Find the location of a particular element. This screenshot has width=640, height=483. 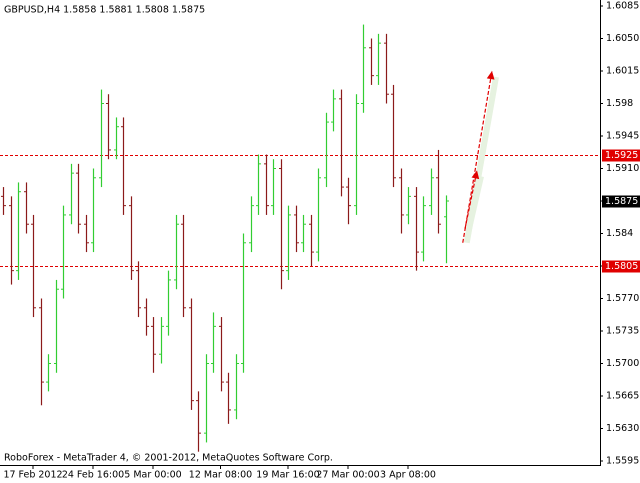

x-tick-label: 3 Apr 08:00 is located at coordinates (408, 475).